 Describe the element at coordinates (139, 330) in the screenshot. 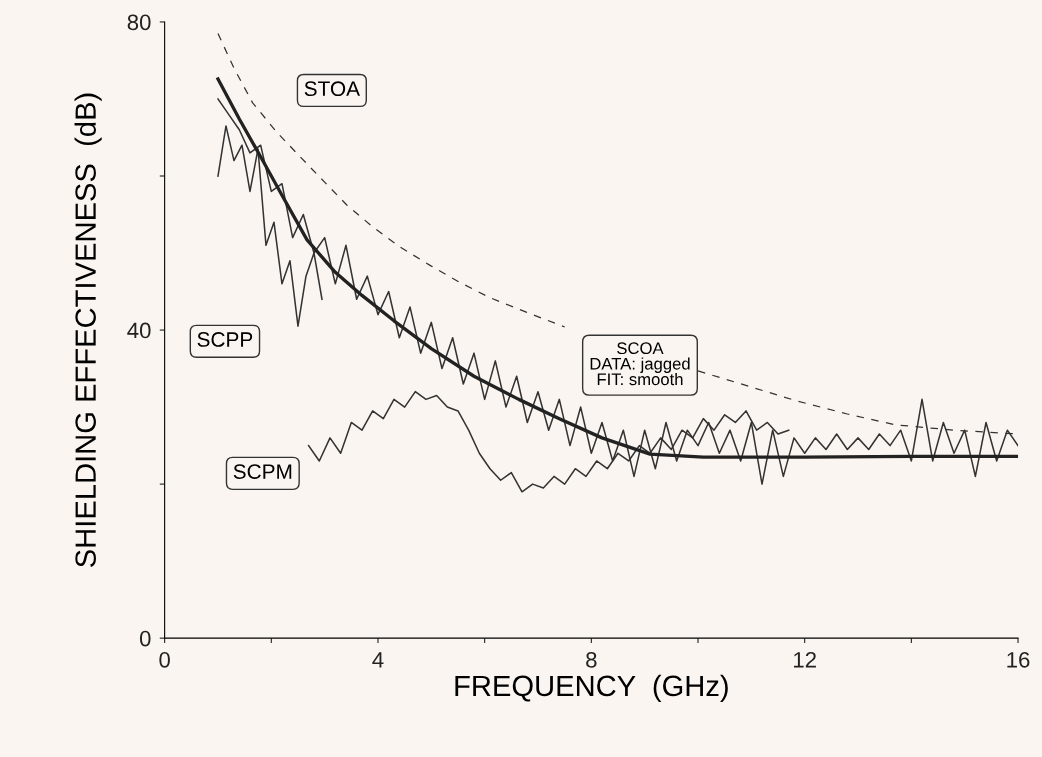

I see `y-tick-label: 40` at that location.